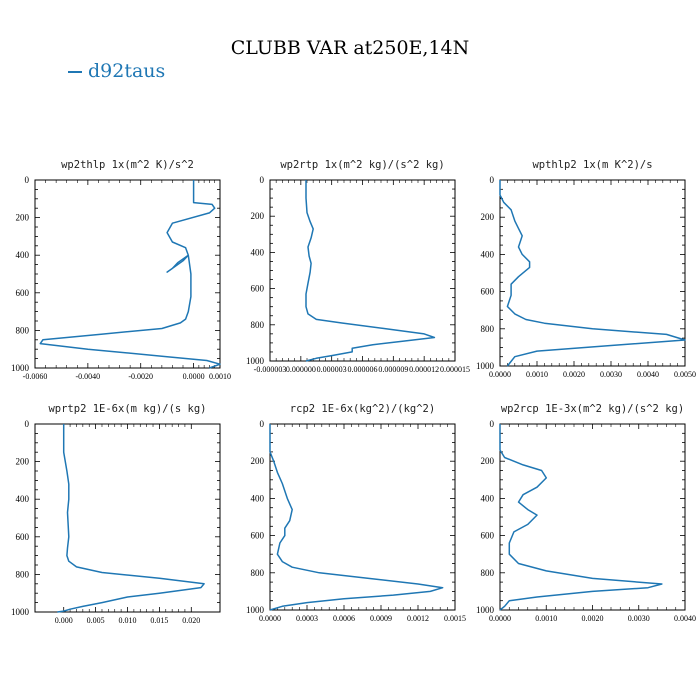 The image size is (700, 700). What do you see at coordinates (159, 620) in the screenshot?
I see `x-tick-label: 0.015` at bounding box center [159, 620].